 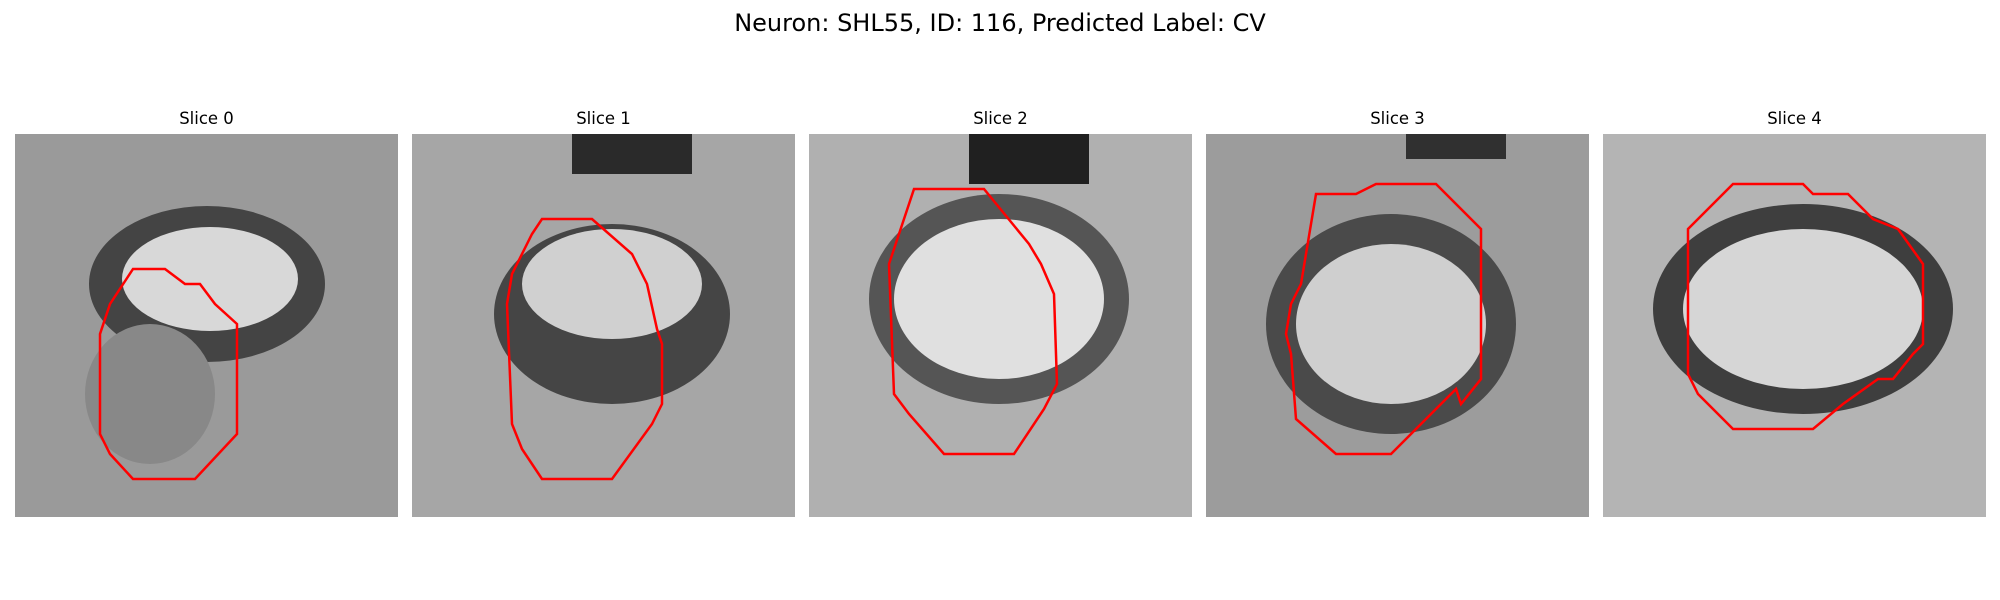 What do you see at coordinates (1000, 118) in the screenshot?
I see `slice-title: Slice 2` at bounding box center [1000, 118].